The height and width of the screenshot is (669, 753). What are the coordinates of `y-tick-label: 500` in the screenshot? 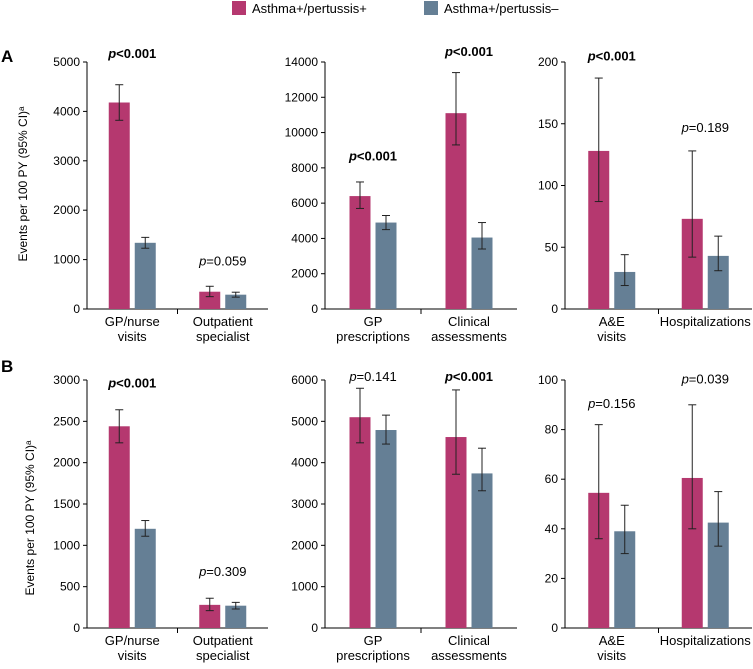 It's located at (70, 587).